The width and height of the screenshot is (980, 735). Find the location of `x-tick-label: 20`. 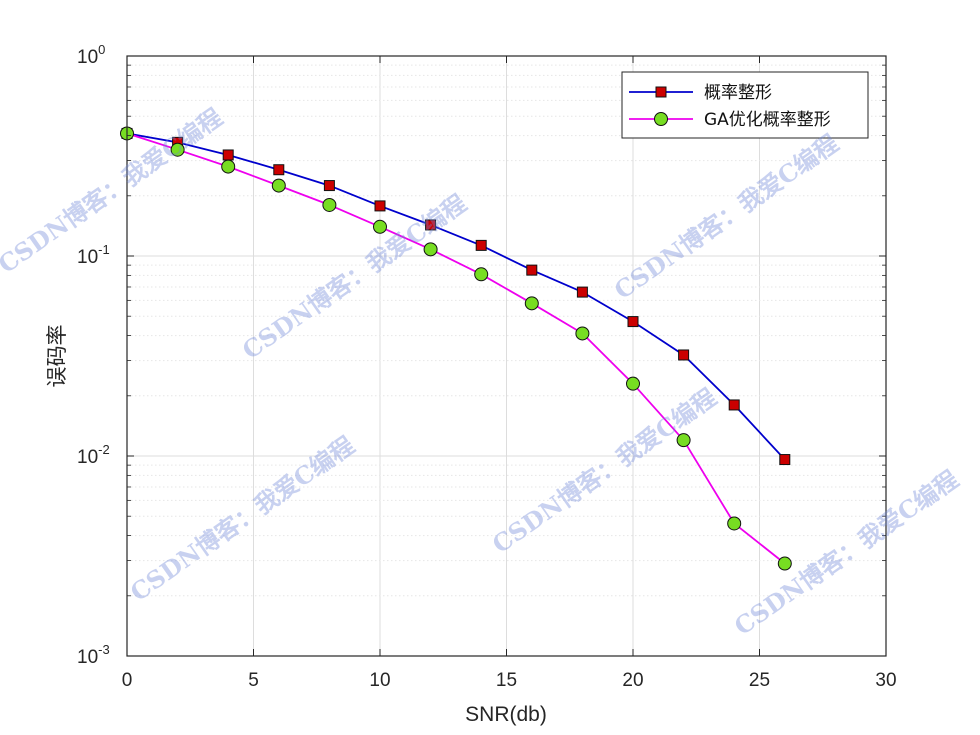

x-tick-label: 20 is located at coordinates (632, 680).